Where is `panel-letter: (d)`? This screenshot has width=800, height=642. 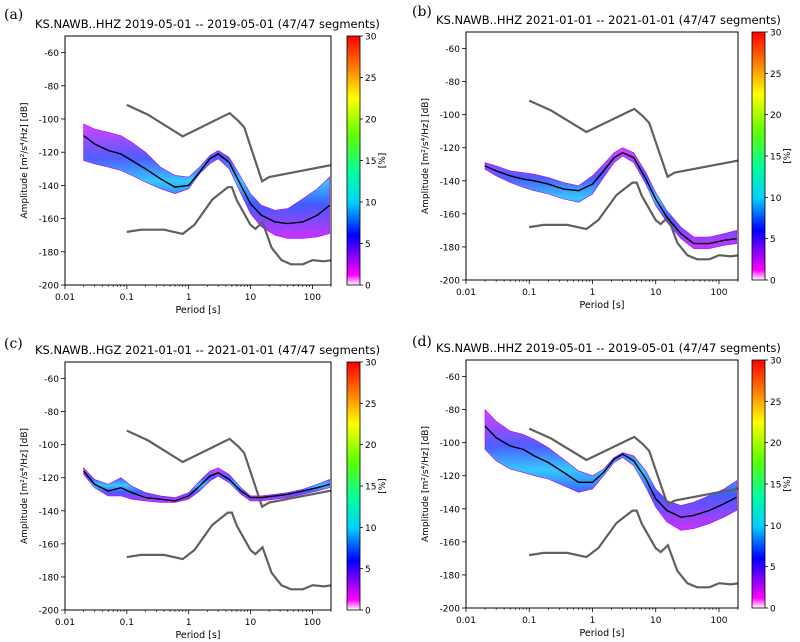
panel-letter: (d) is located at coordinates (422, 342).